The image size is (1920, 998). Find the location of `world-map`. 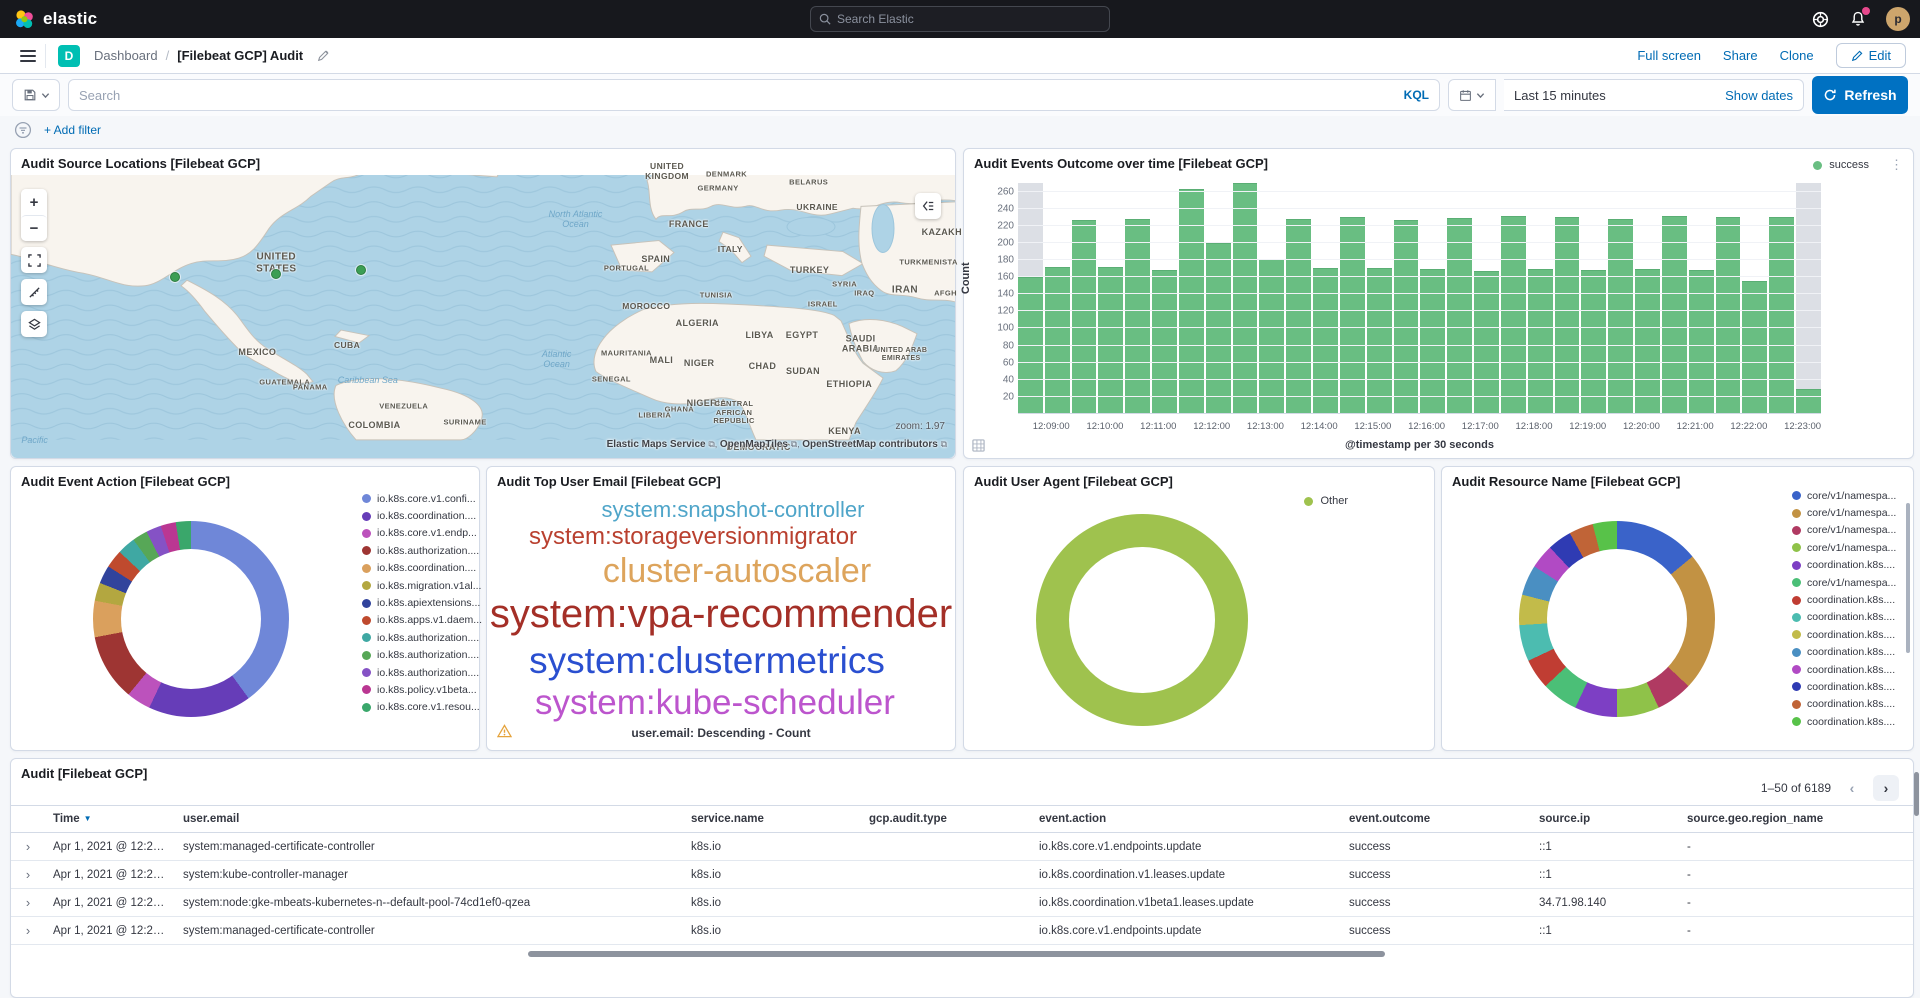

world-map is located at coordinates (483, 316).